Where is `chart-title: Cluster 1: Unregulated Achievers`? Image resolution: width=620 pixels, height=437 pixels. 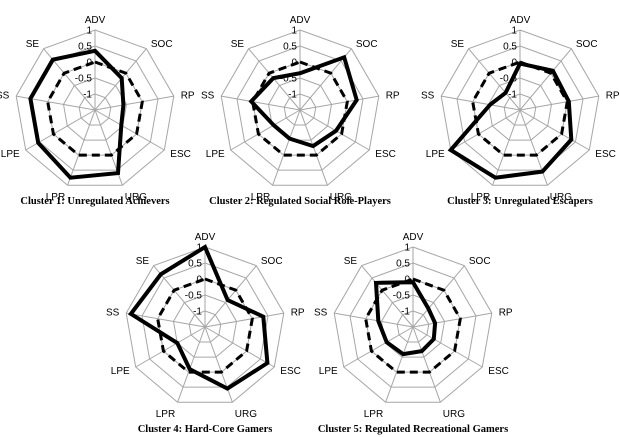 chart-title: Cluster 1: Unregulated Achievers is located at coordinates (94, 201).